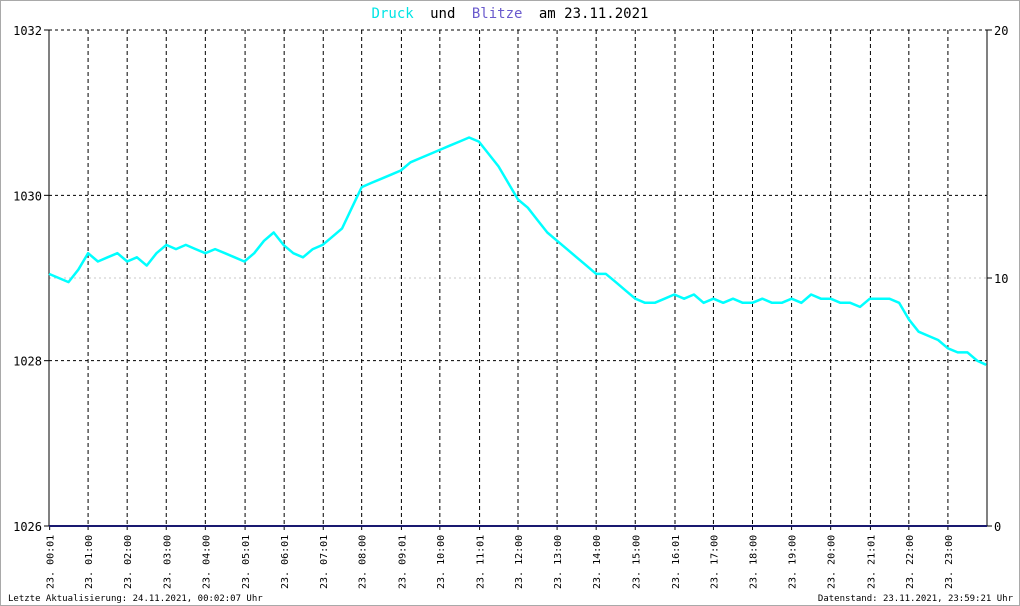  What do you see at coordinates (871, 562) in the screenshot?
I see `x-tick-label: 23. 21:01` at bounding box center [871, 562].